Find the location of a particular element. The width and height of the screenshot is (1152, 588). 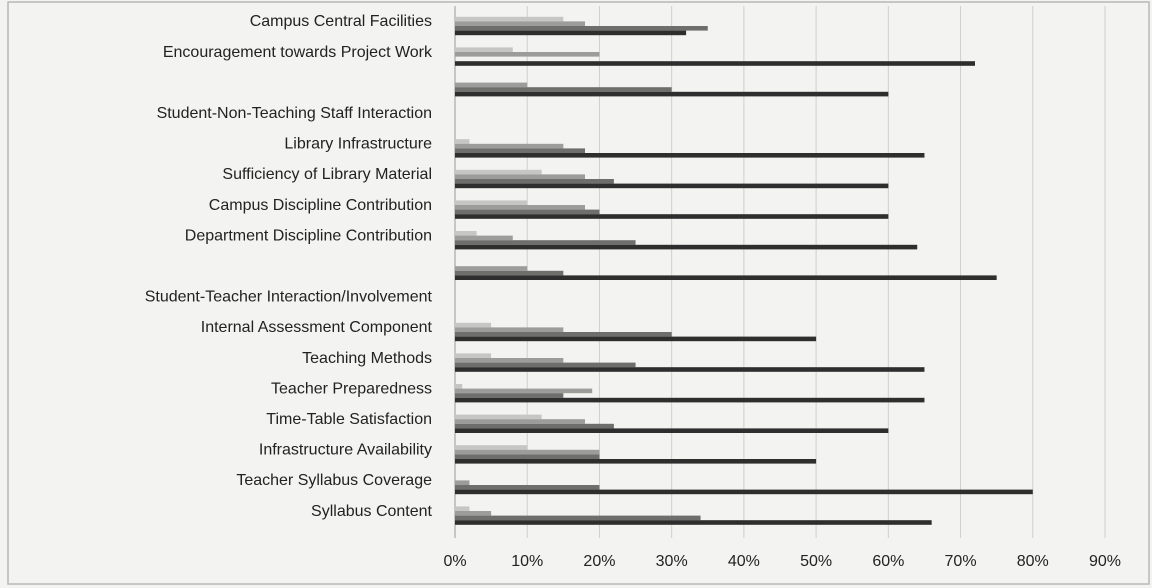

x-tick-label: 0% is located at coordinates (454, 561).